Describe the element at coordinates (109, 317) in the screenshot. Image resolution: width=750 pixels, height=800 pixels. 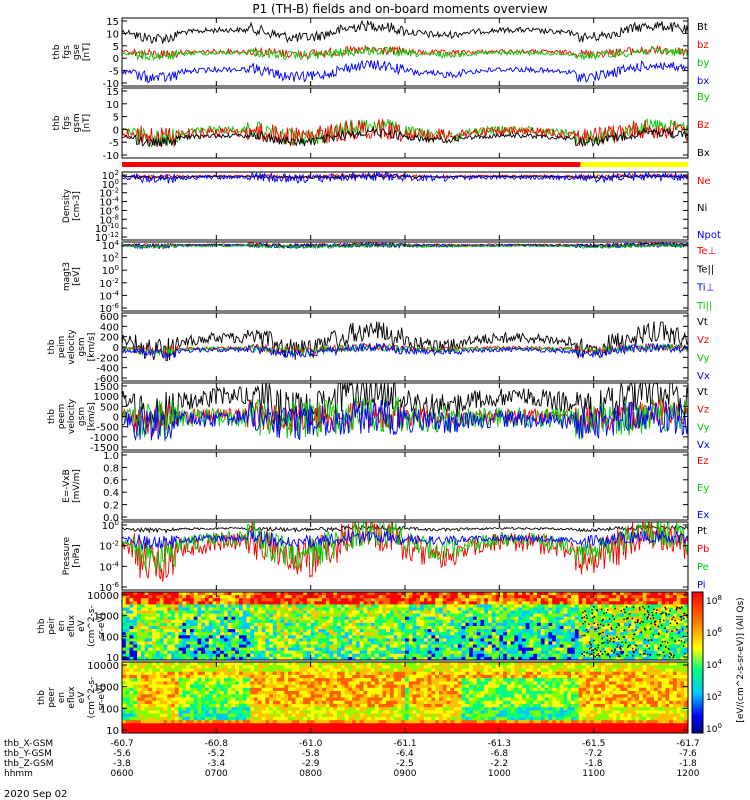
I see `y-tick-label: 600` at that location.